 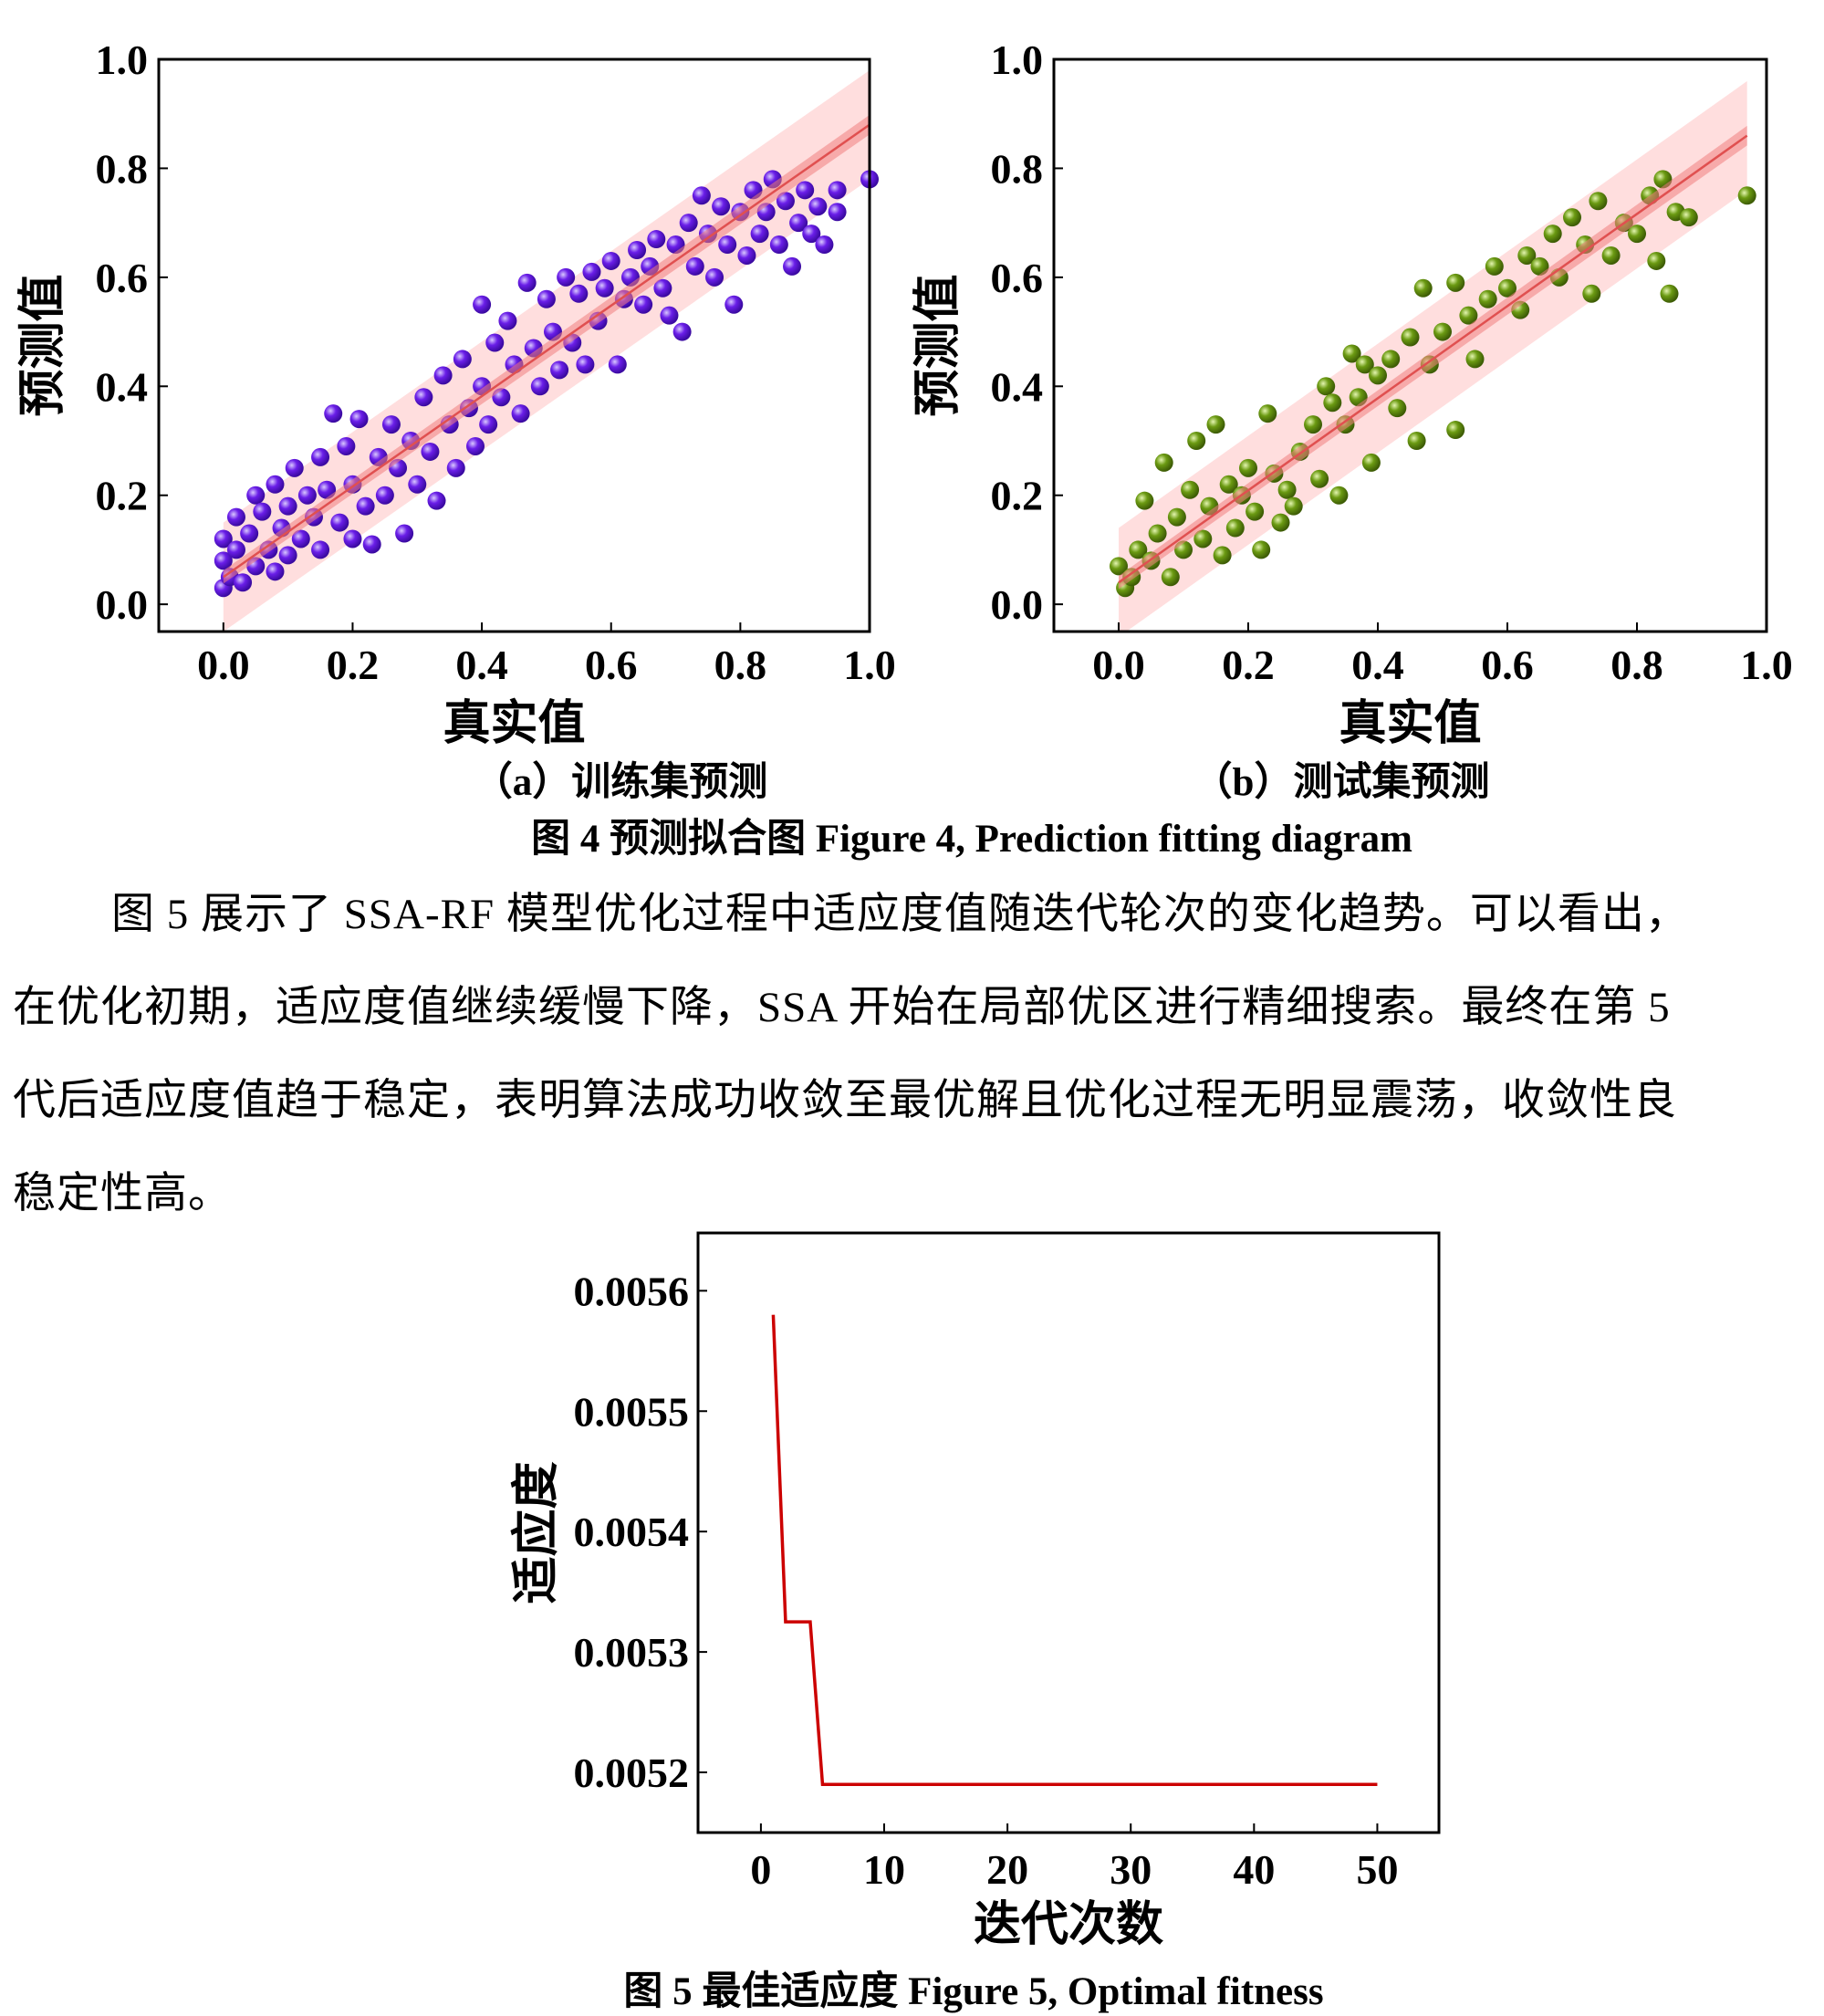 What do you see at coordinates (974, 1991) in the screenshot?
I see `figure5-caption: 图 5 最佳适应度 Figure 5, Optimal fitness` at bounding box center [974, 1991].